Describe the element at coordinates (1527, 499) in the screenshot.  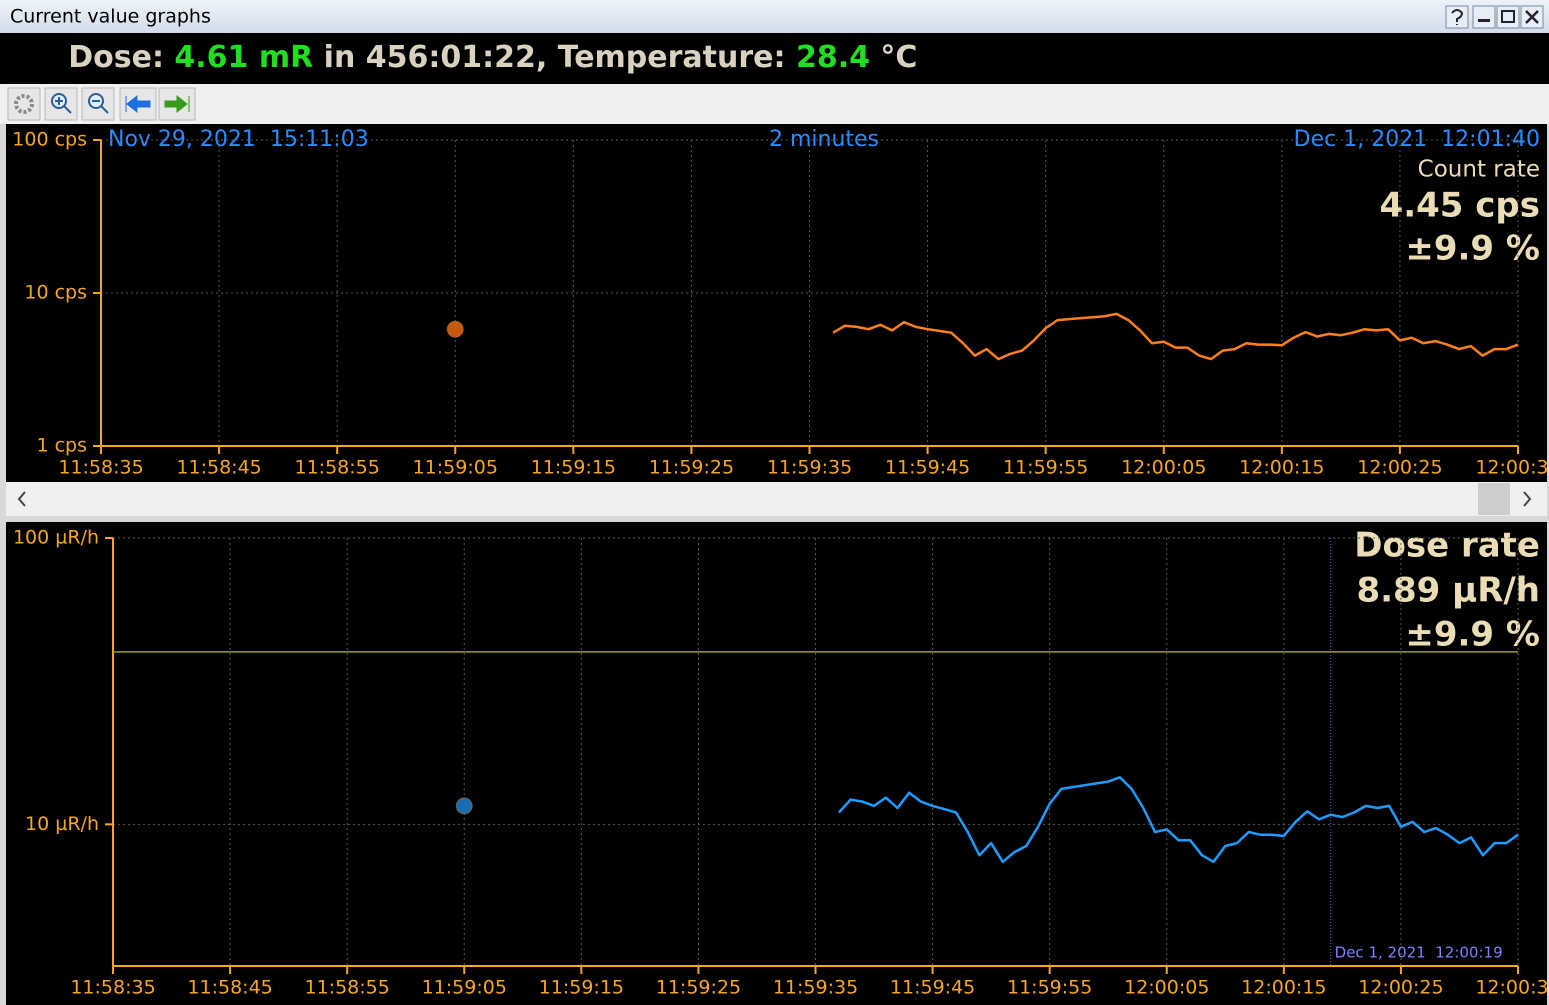
I see `scroll-right-arrow` at that location.